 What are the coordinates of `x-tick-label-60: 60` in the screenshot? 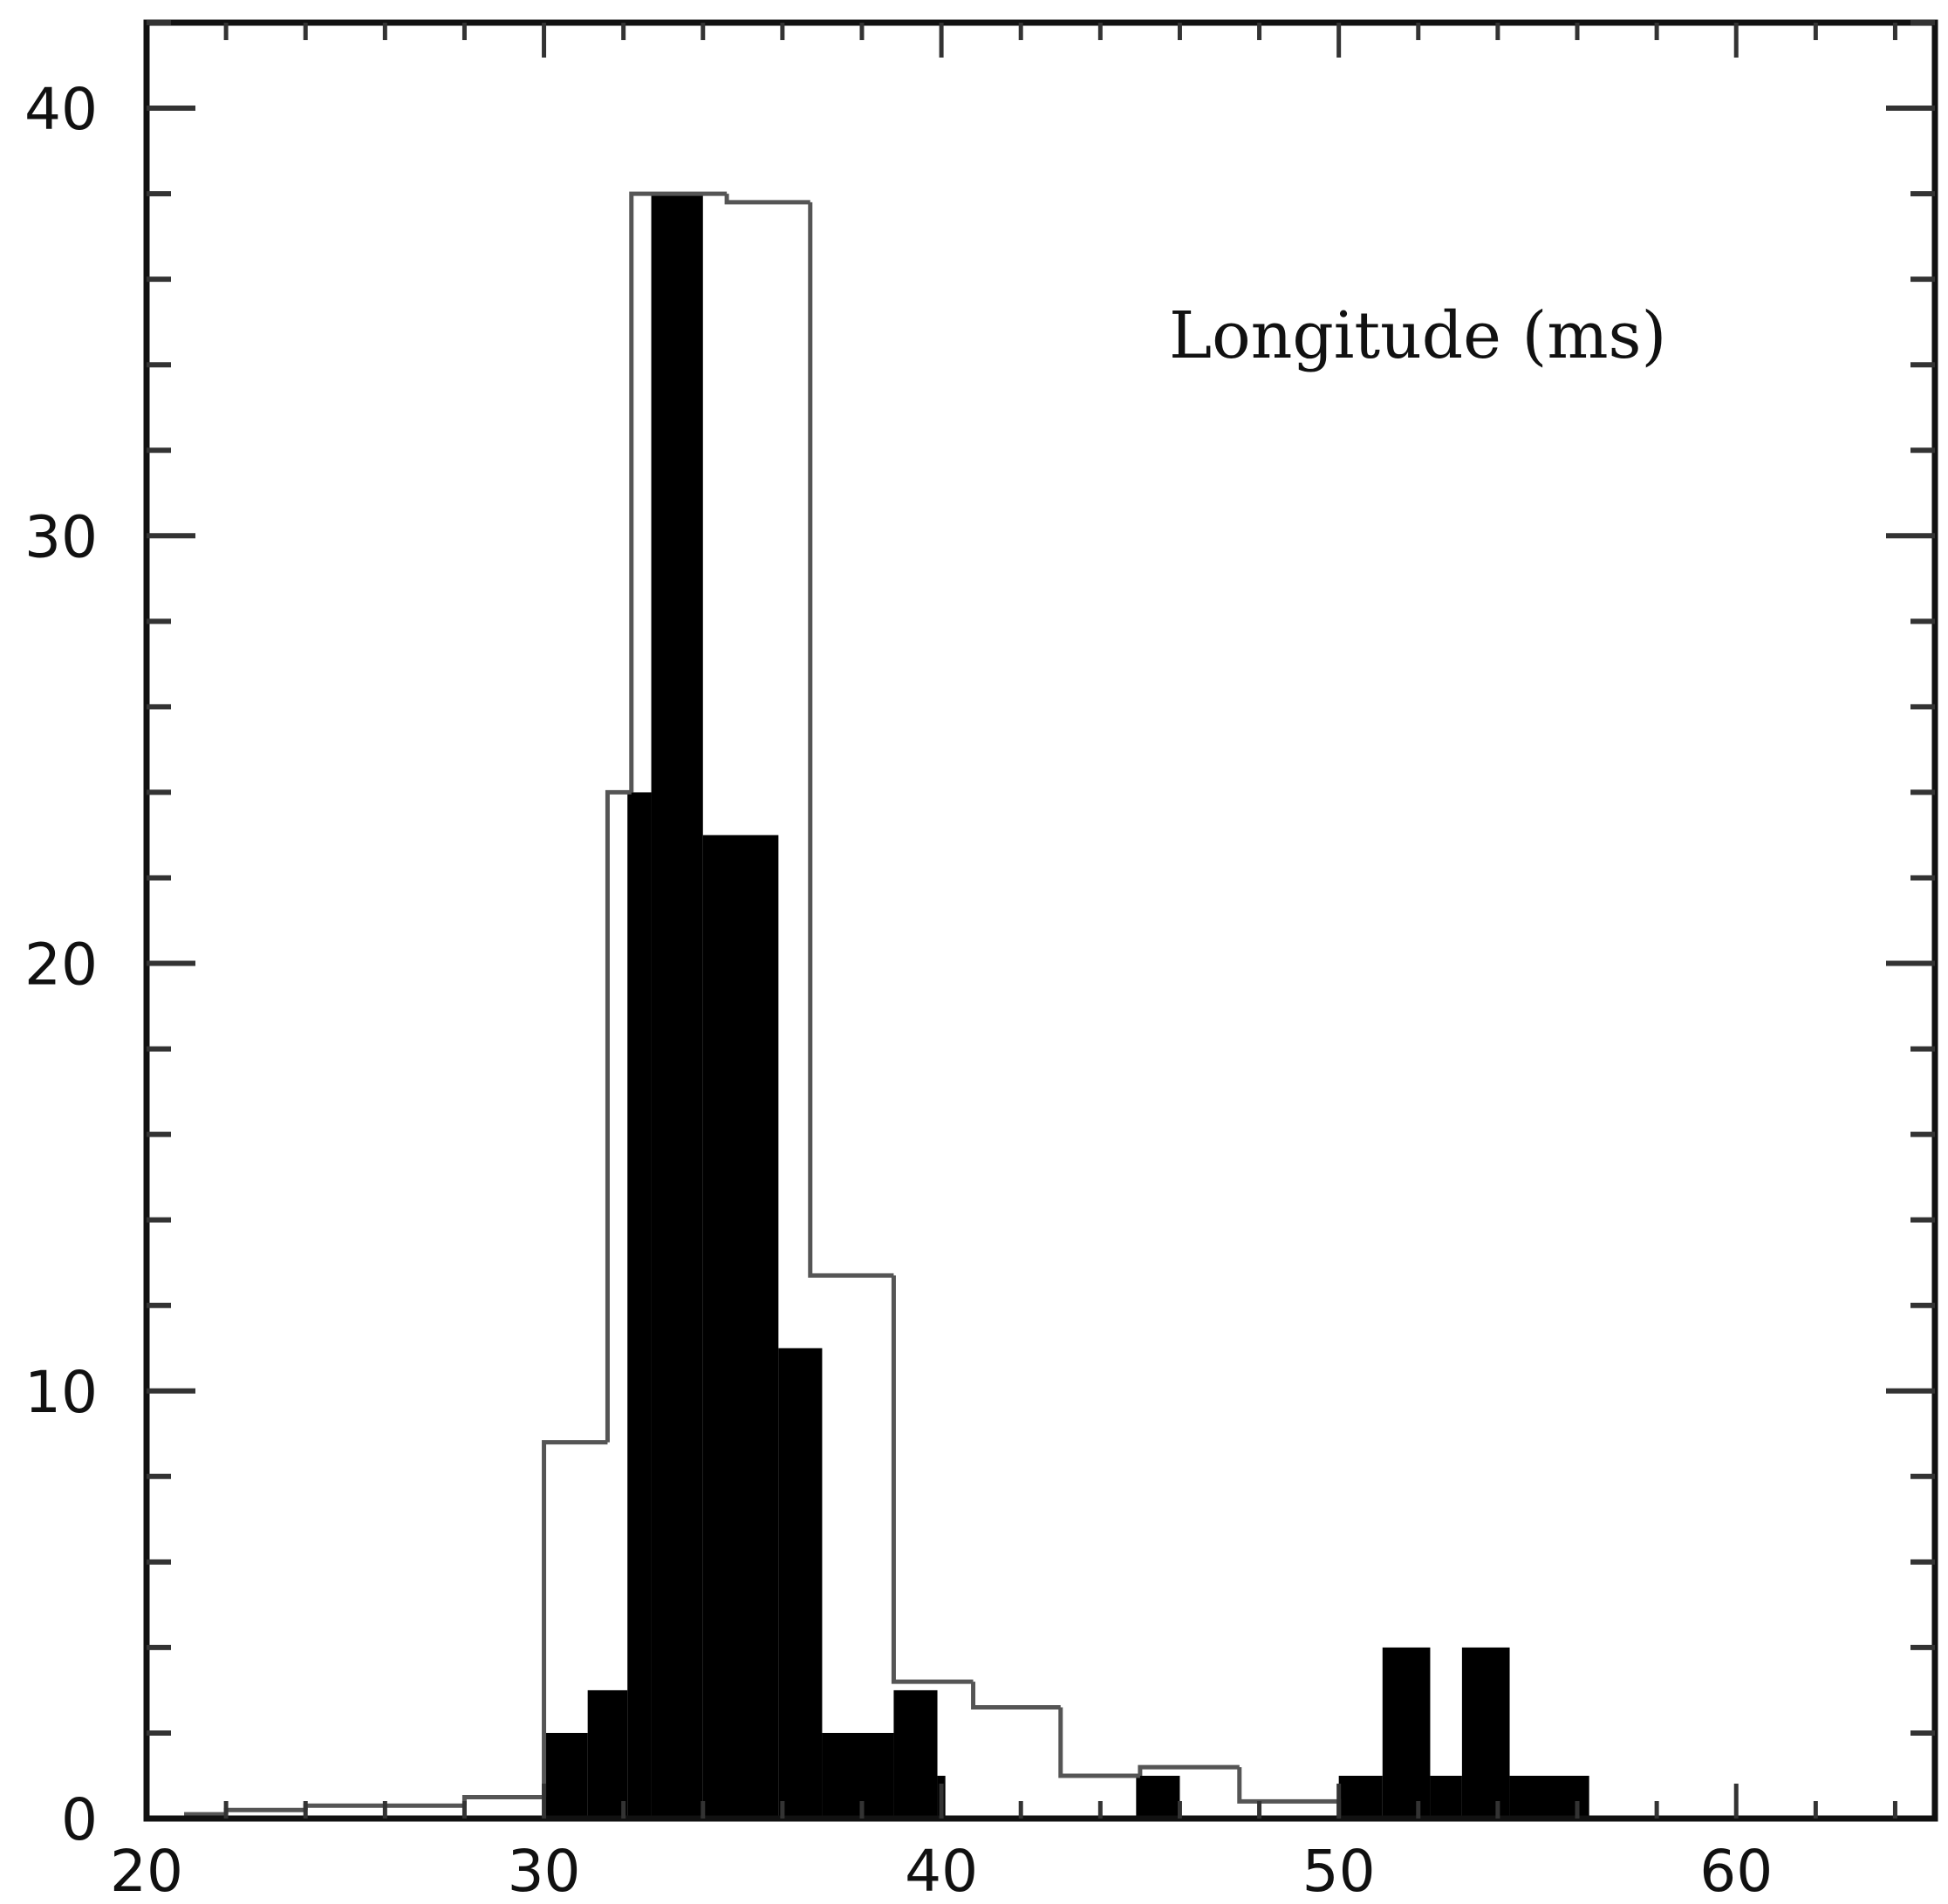 It's located at (1736, 1871).